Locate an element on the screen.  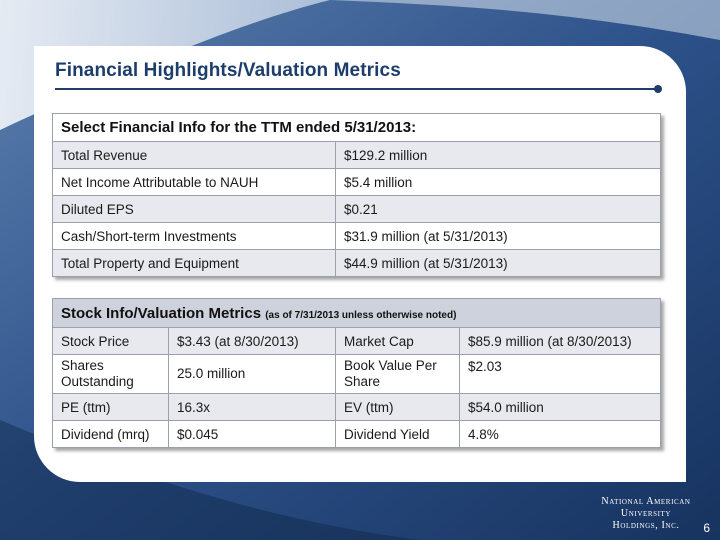
metric-value: $2.03 is located at coordinates (560, 374).